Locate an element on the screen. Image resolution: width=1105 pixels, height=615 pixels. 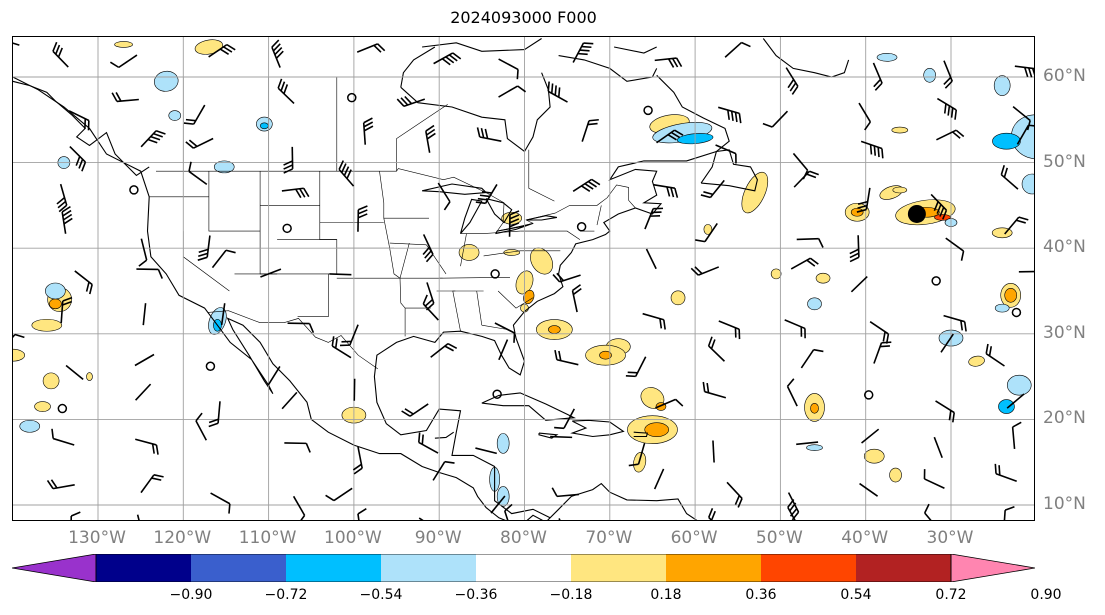
province-border is located at coordinates (541, 175).